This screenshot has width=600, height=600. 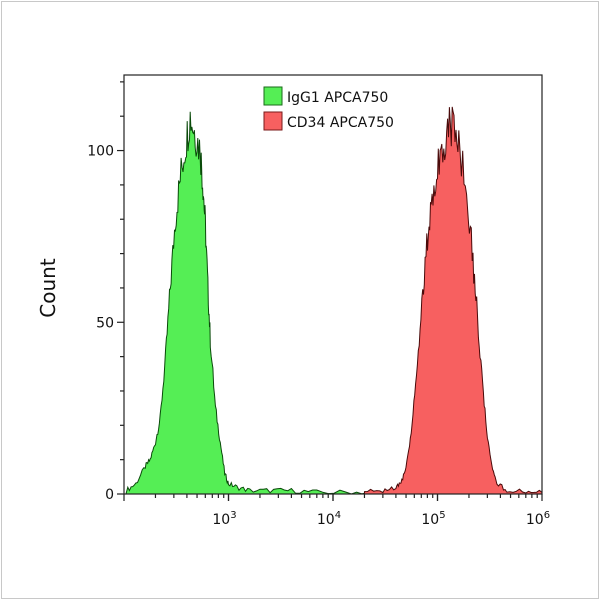 What do you see at coordinates (109, 495) in the screenshot?
I see `y-tick-label: 0` at bounding box center [109, 495].